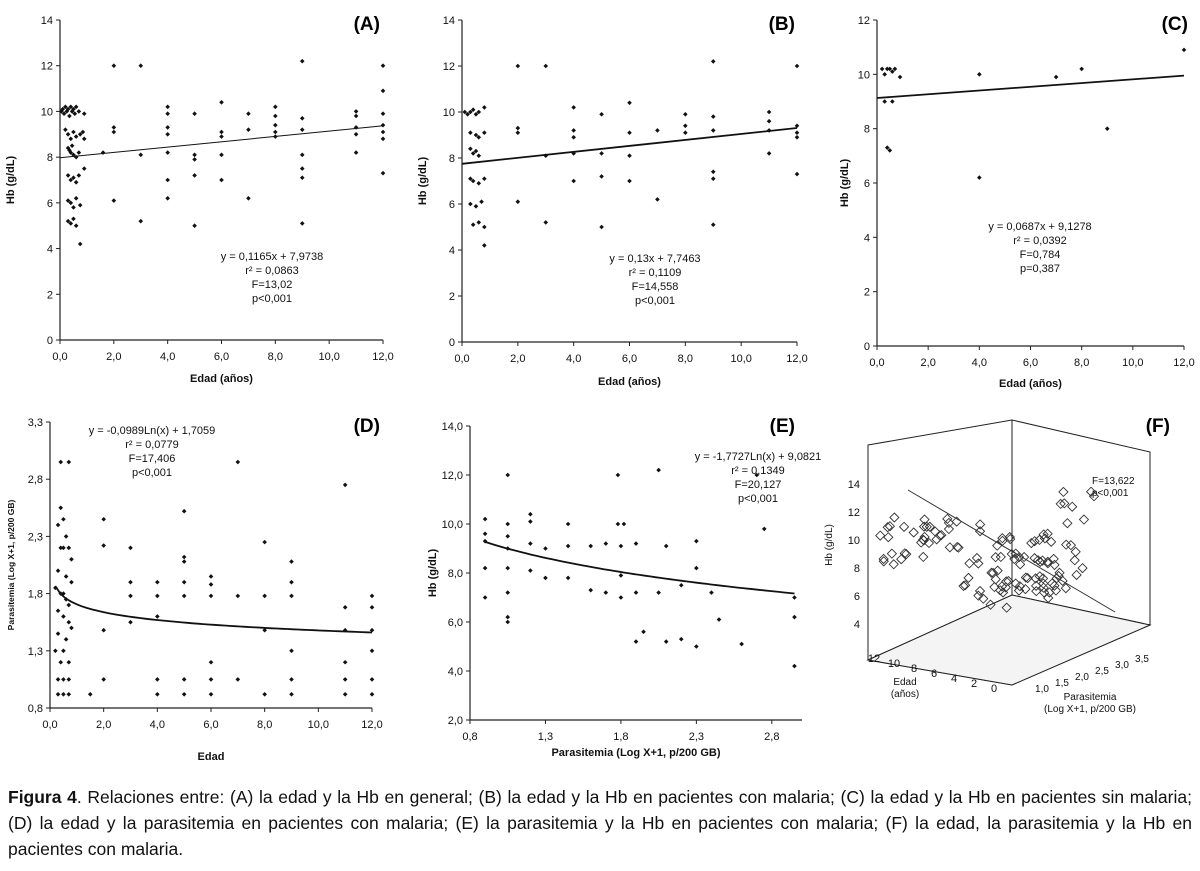 The width and height of the screenshot is (1200, 871). Describe the element at coordinates (655, 273) in the screenshot. I see `stats-line: r² = 0,1109` at that location.